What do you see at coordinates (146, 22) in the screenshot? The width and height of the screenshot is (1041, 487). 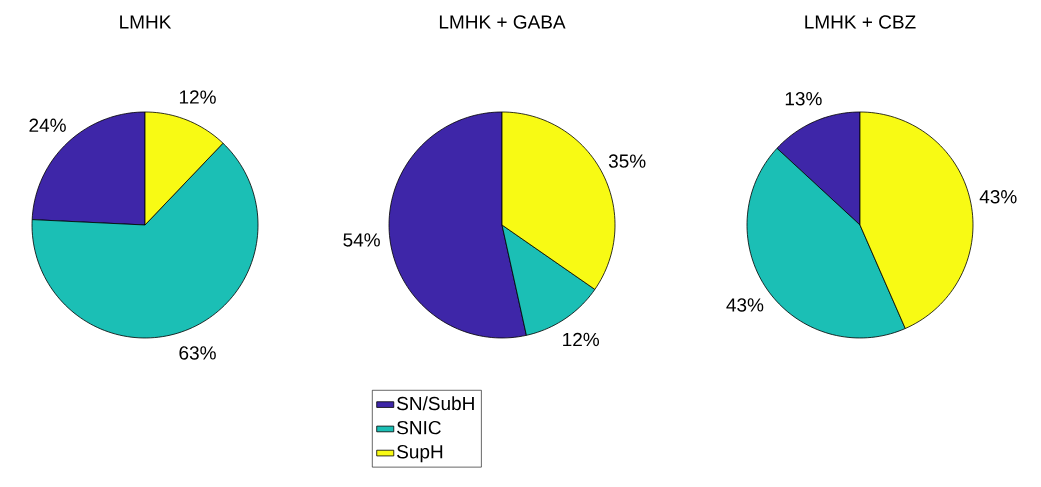 I see `chart-title: LMHK` at bounding box center [146, 22].